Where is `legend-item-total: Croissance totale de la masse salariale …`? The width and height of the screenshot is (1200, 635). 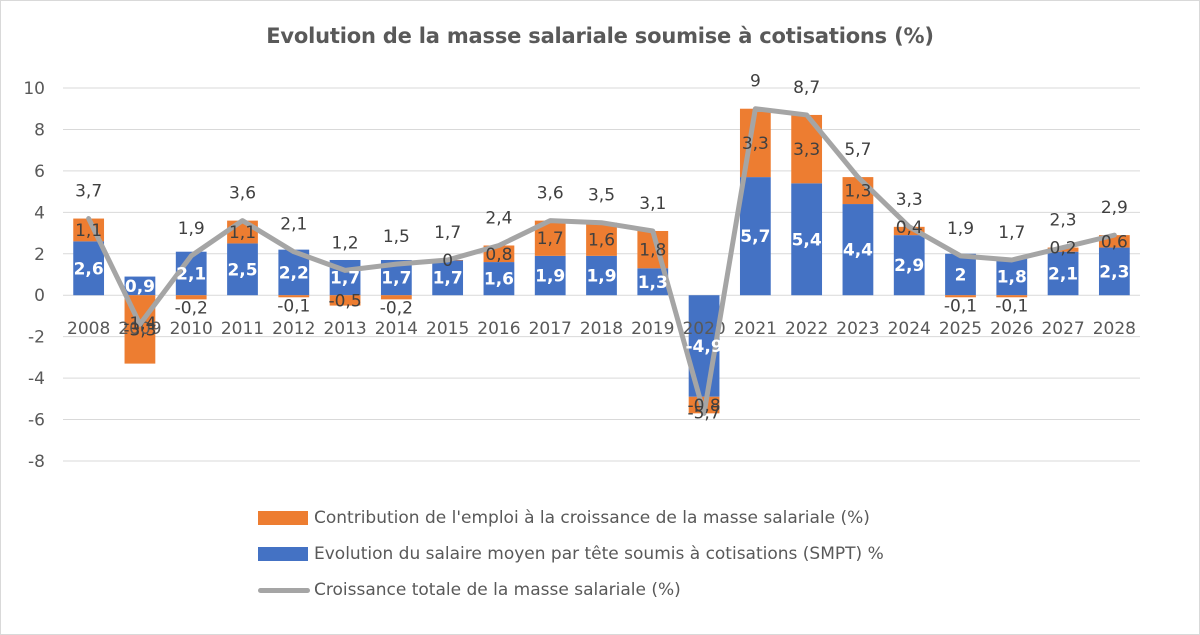
legend-item-total: Croissance totale de la masse salariale … is located at coordinates (571, 590).